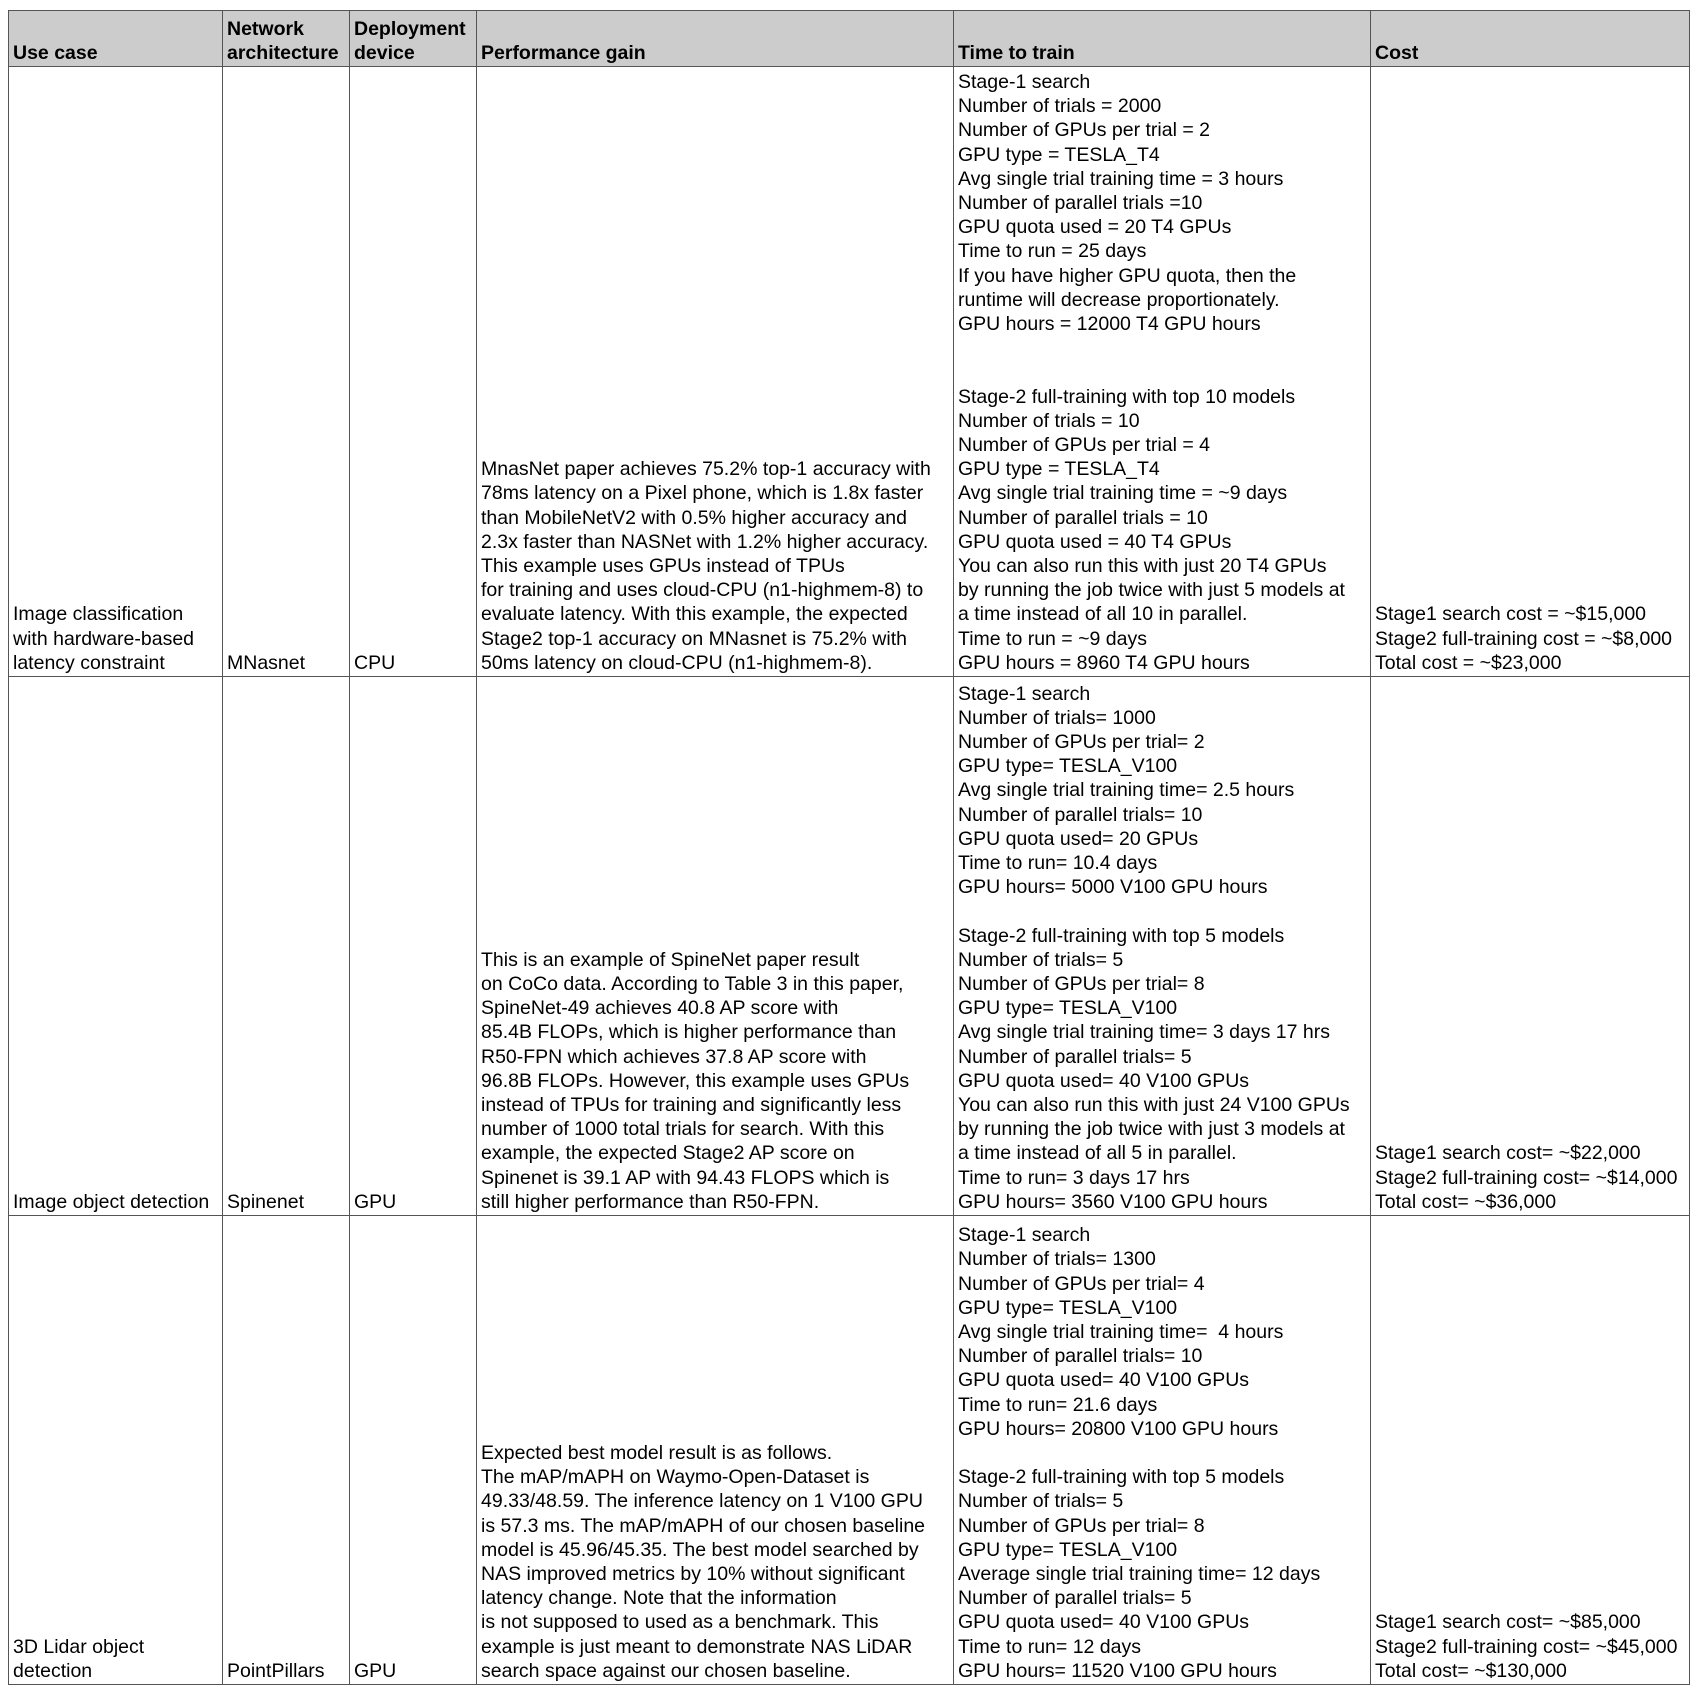 The height and width of the screenshot is (1690, 1696). What do you see at coordinates (1397, 52) in the screenshot?
I see `header-label: Cost` at bounding box center [1397, 52].